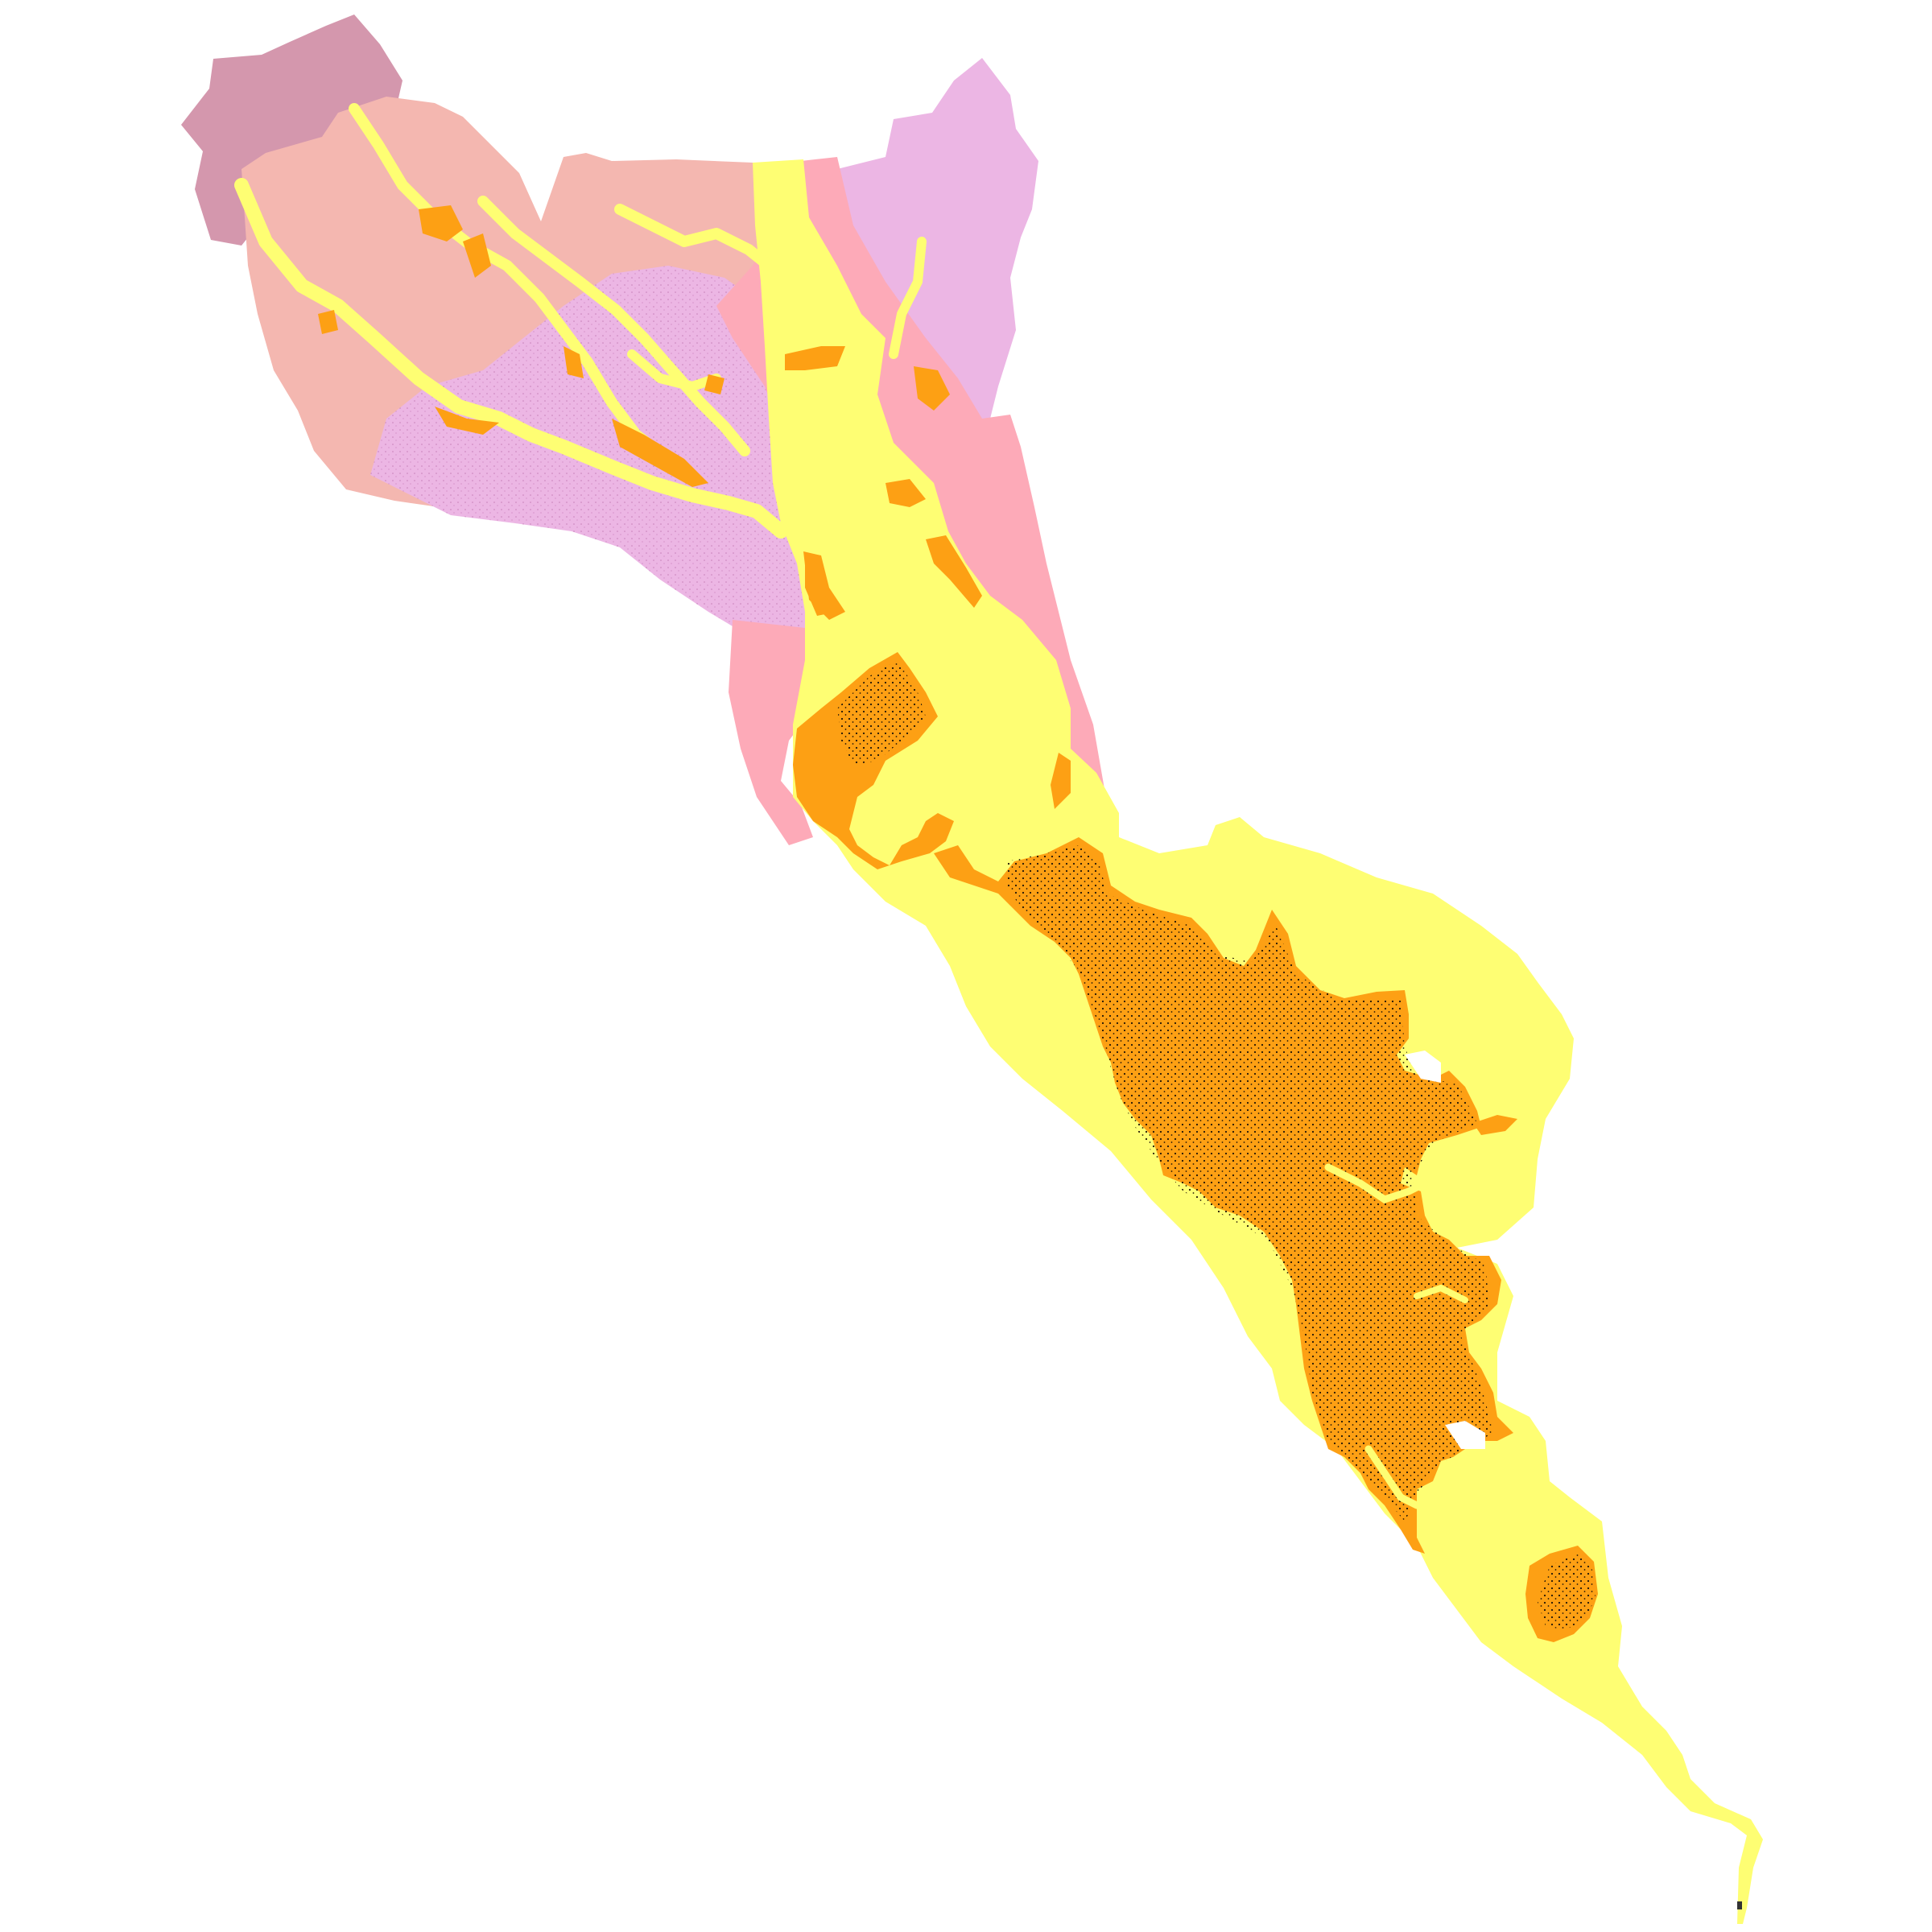  I want to click on zone-floodplain-orange-ne1, so click(906, 493).